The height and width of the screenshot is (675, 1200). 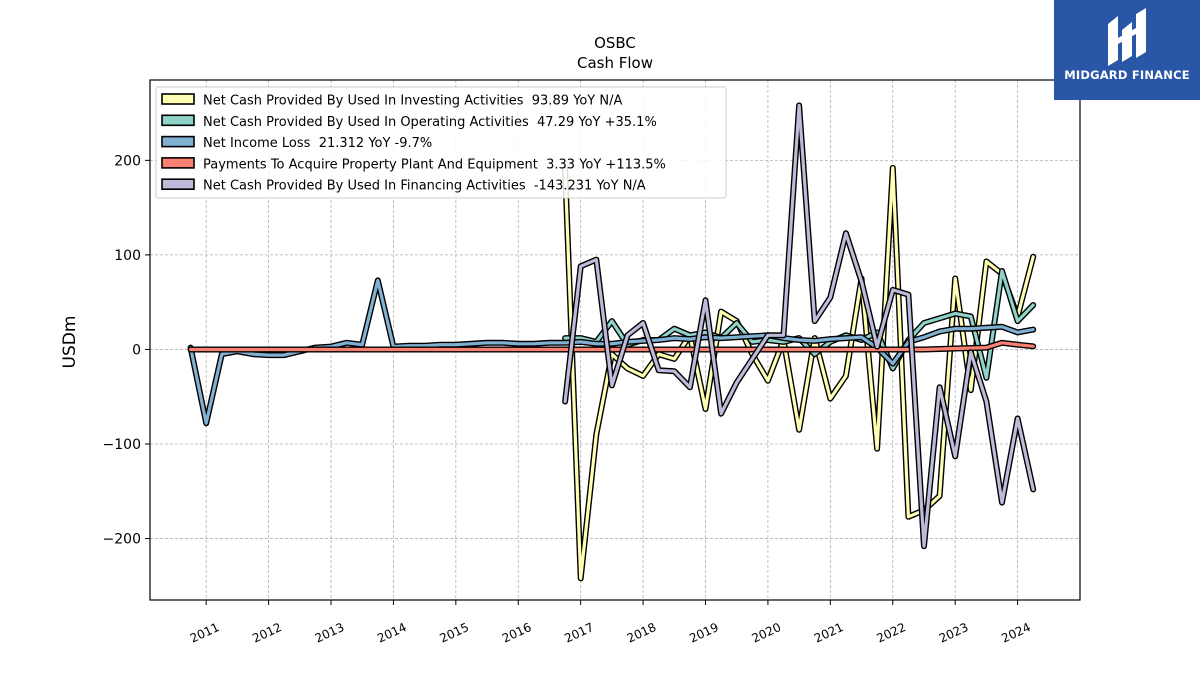 I want to click on brand-name: MIDGARD FINANCE, so click(x=1127, y=75).